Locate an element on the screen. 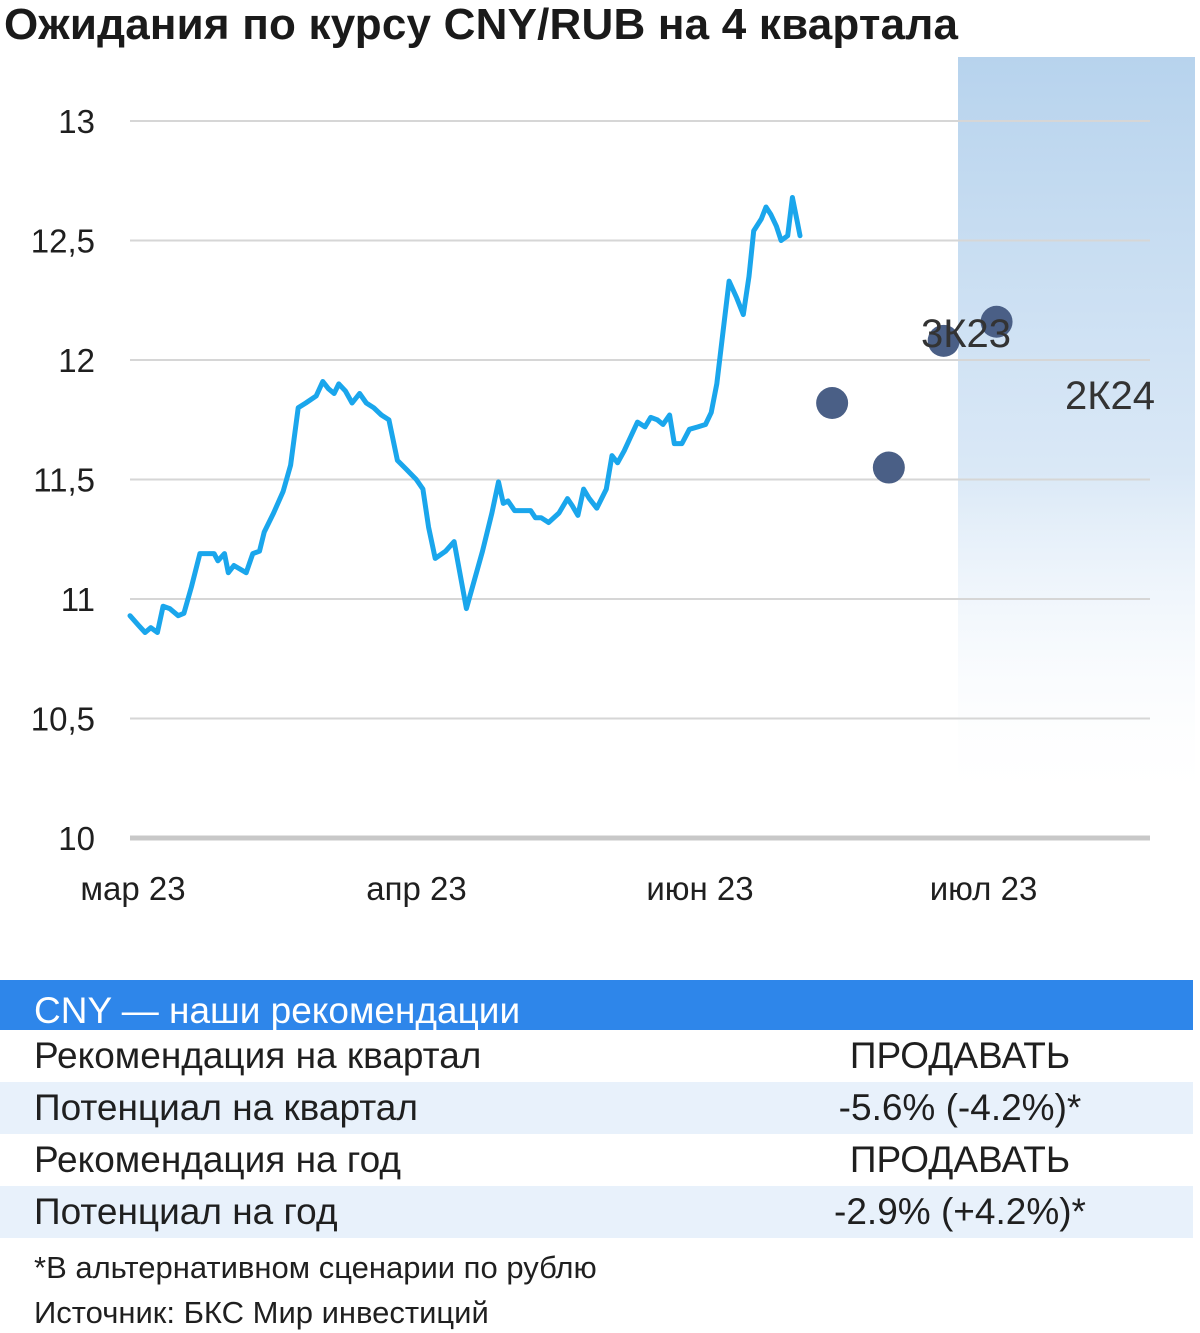  forecast-band is located at coordinates (1076, 433).